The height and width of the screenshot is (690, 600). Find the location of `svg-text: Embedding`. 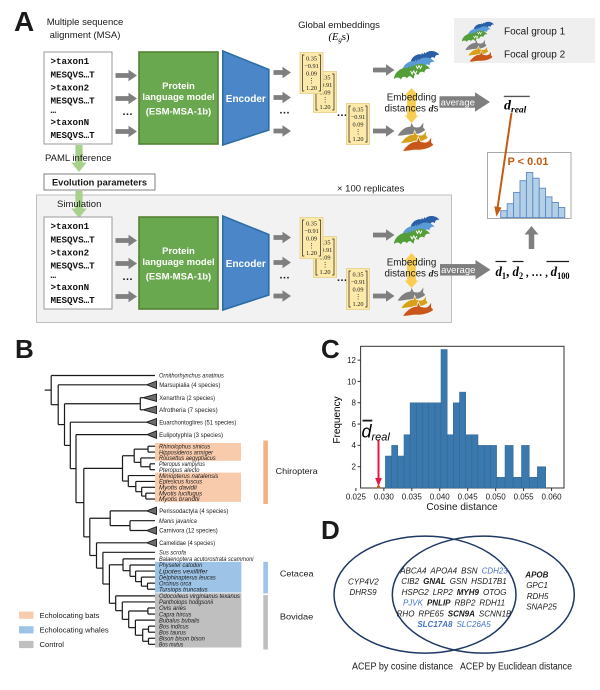

svg-text: Embedding is located at coordinates (412, 263).